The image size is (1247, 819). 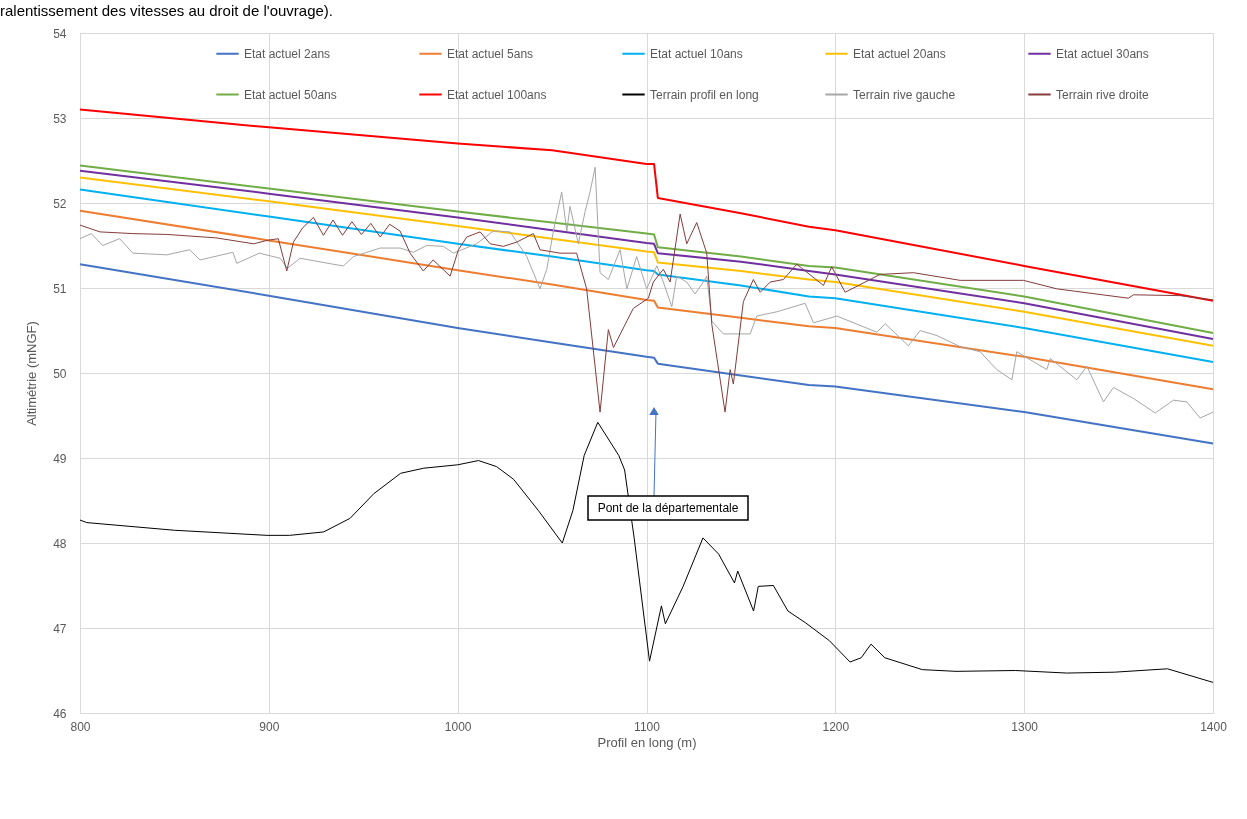 I want to click on x-tick-label: 1000, so click(x=458, y=726).